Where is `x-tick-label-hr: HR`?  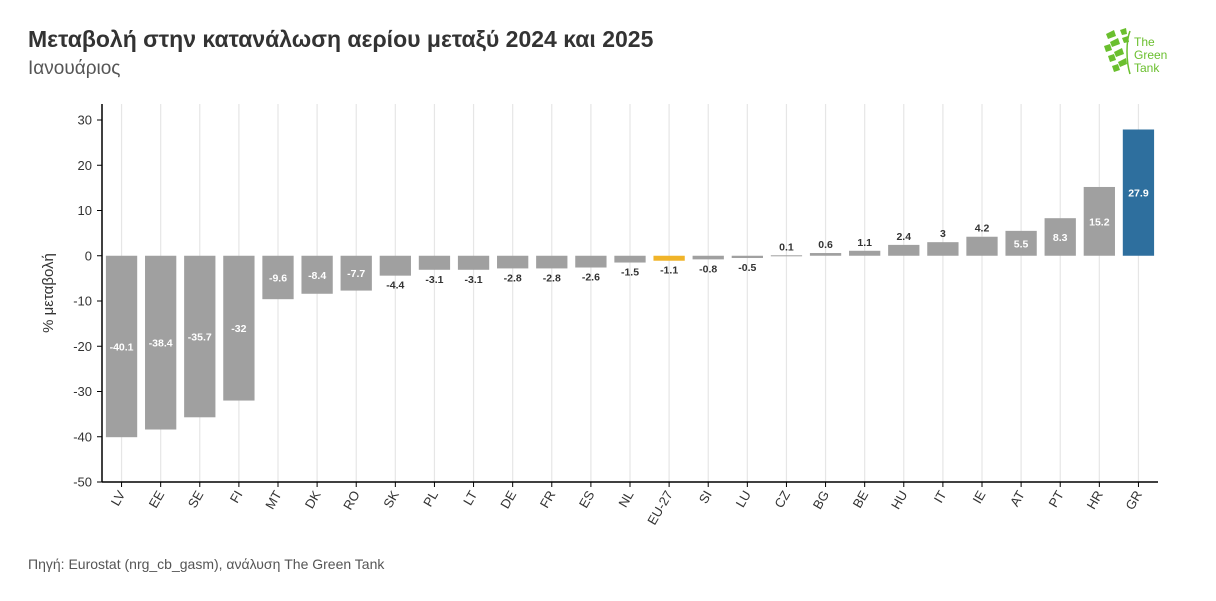
x-tick-label-hr: HR is located at coordinates (1095, 500).